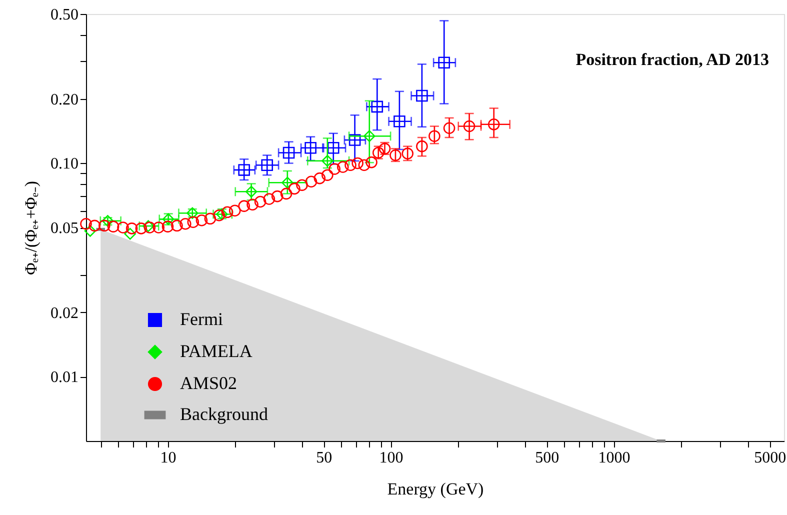 The width and height of the screenshot is (787, 515). I want to click on legend-label: Background, so click(224, 414).